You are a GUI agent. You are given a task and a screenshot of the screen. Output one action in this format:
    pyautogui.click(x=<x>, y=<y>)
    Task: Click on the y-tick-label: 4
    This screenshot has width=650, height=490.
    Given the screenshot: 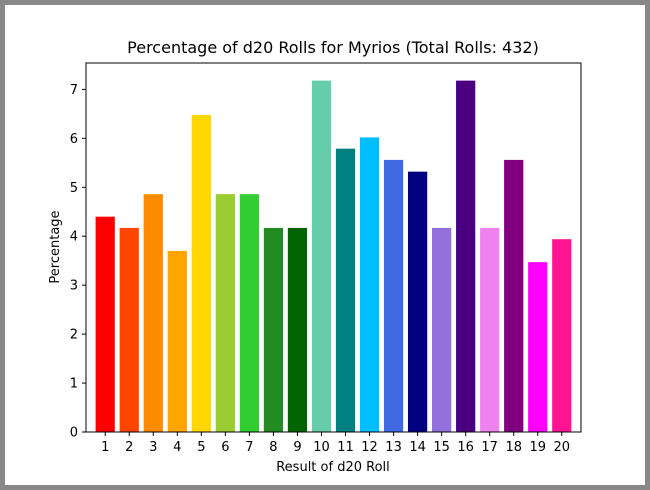 What is the action you would take?
    pyautogui.click(x=74, y=237)
    